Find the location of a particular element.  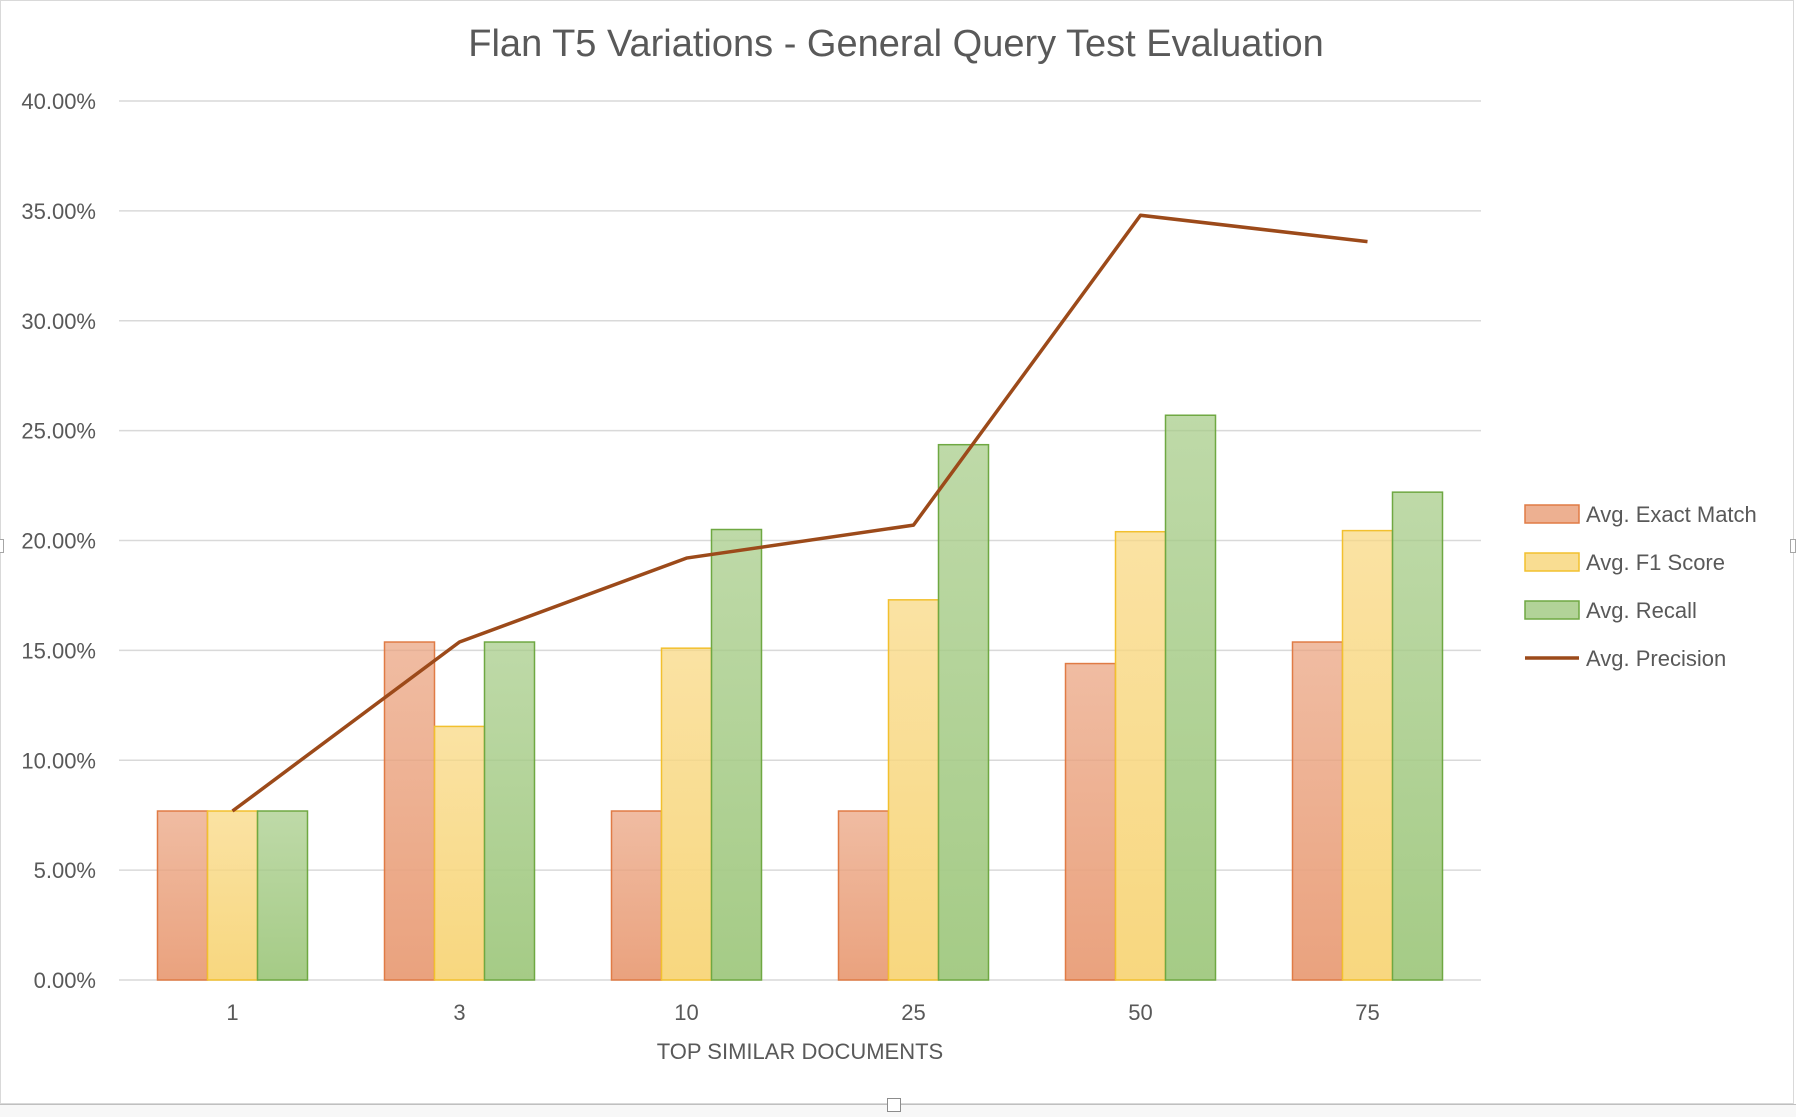

legend-label-avg-exact-match: Avg. Exact Match is located at coordinates (1671, 514).